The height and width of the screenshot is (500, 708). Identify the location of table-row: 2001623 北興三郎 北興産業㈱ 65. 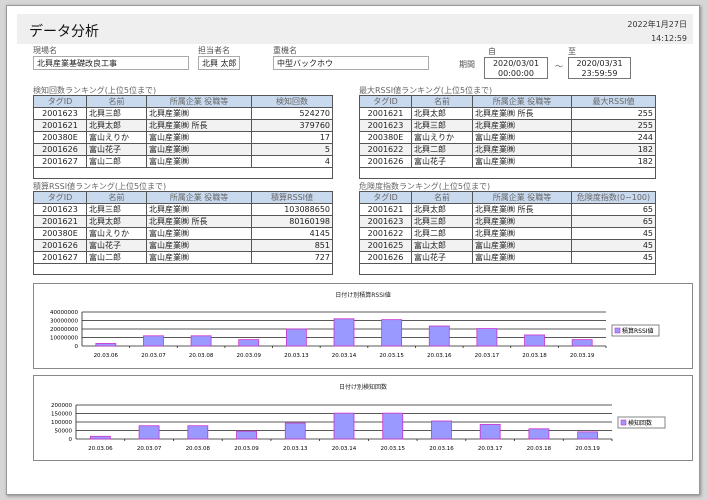
(507, 221).